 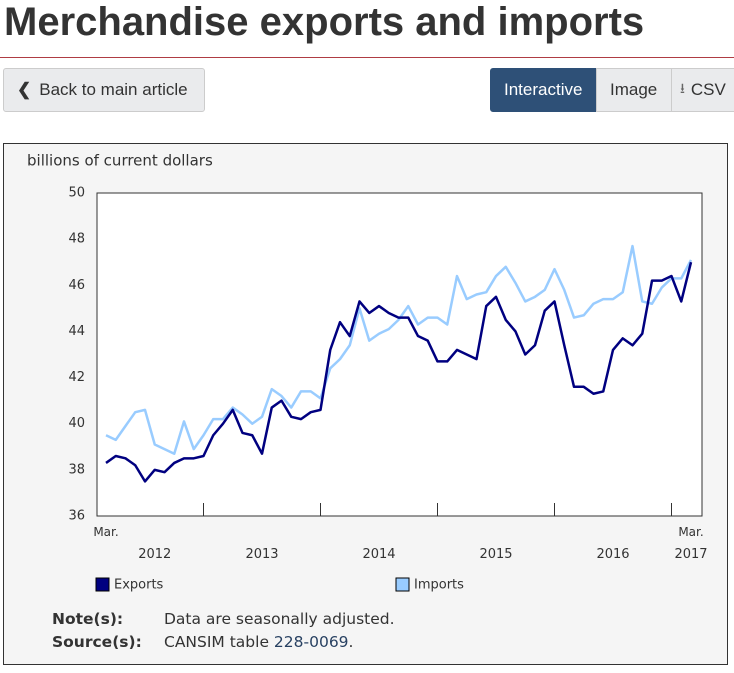 I want to click on source-row: Source(s): CANSIM table 228-0069., so click(x=202, y=642).